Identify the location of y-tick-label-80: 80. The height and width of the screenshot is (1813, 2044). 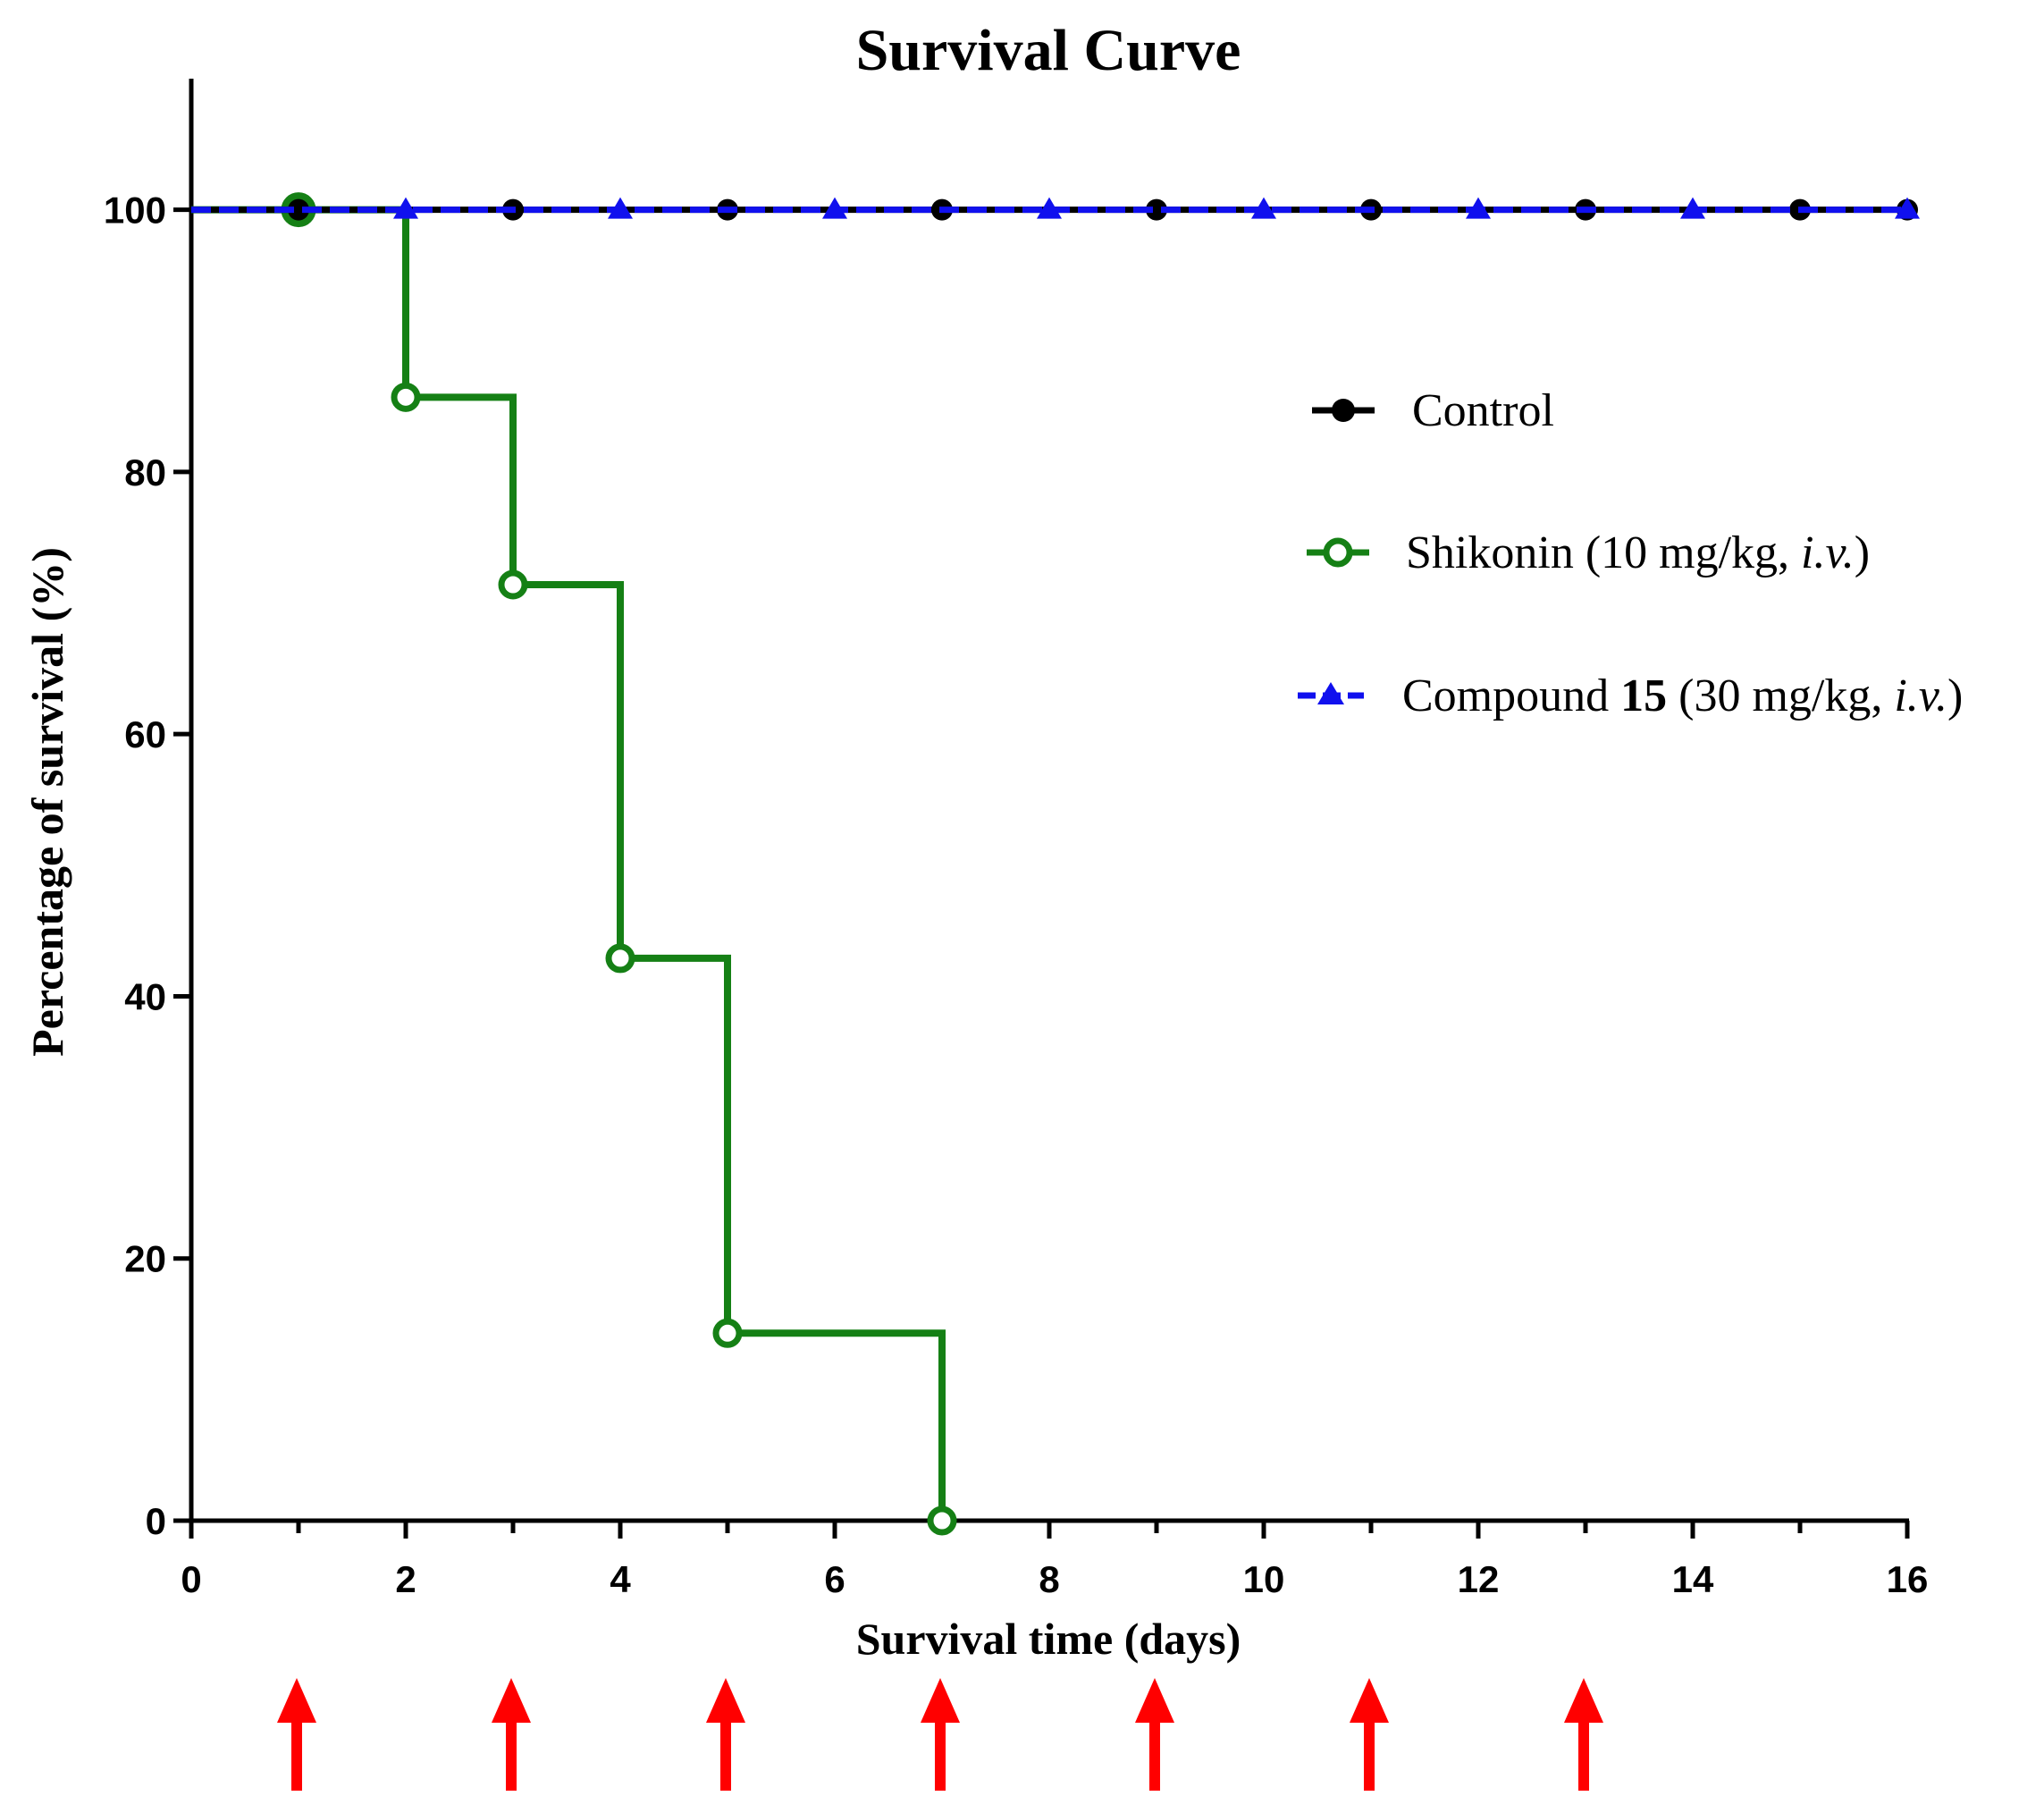
(145, 472).